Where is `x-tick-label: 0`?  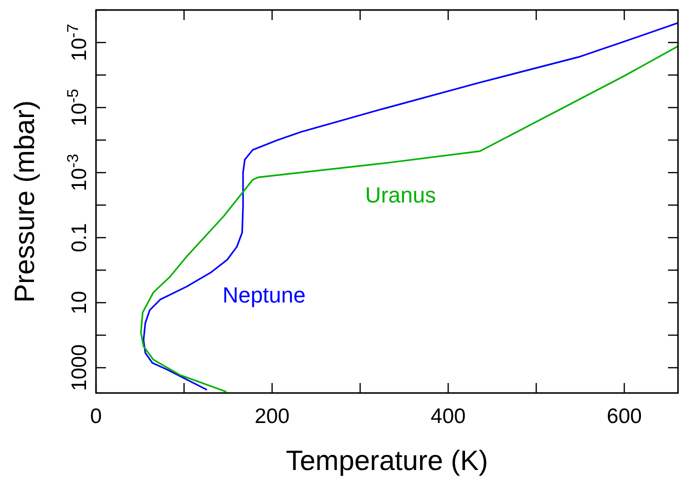
x-tick-label: 0 is located at coordinates (96, 416).